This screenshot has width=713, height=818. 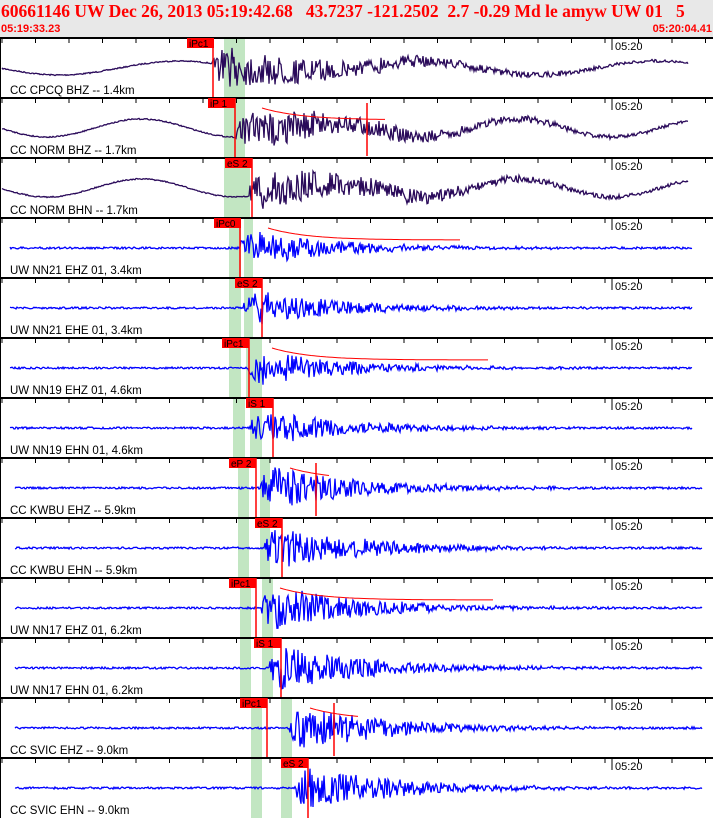 I want to click on station-label: UW NN21 EHE 01, 3.4km, so click(x=76, y=331).